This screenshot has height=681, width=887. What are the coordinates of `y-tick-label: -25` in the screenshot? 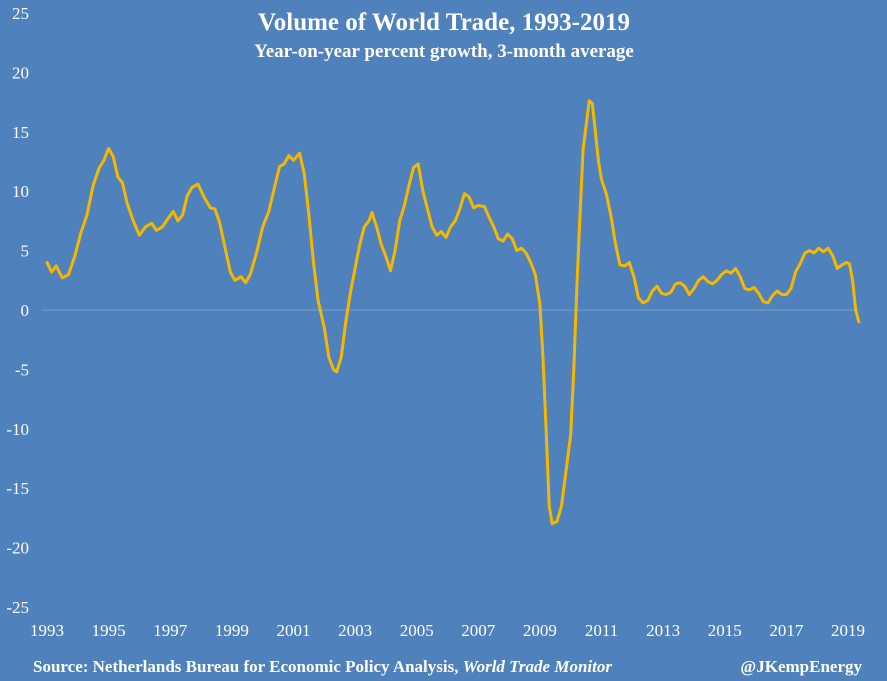 It's located at (17, 607).